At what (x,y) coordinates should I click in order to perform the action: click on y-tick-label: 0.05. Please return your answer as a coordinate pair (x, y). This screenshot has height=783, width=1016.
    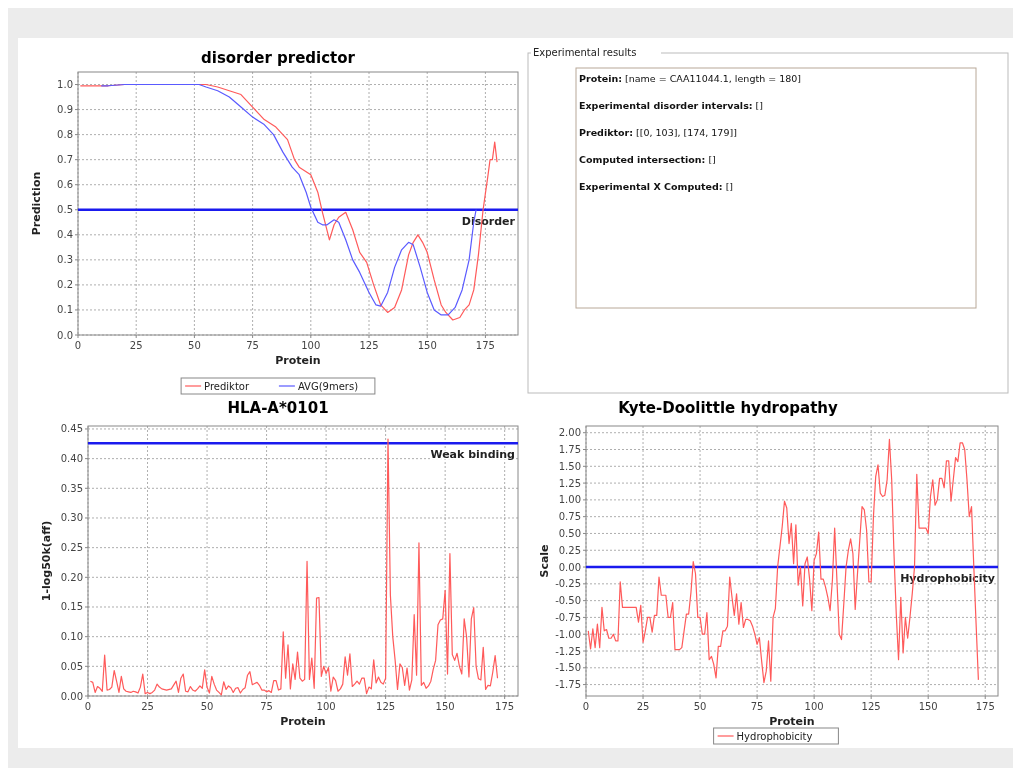
    Looking at the image, I should click on (71, 666).